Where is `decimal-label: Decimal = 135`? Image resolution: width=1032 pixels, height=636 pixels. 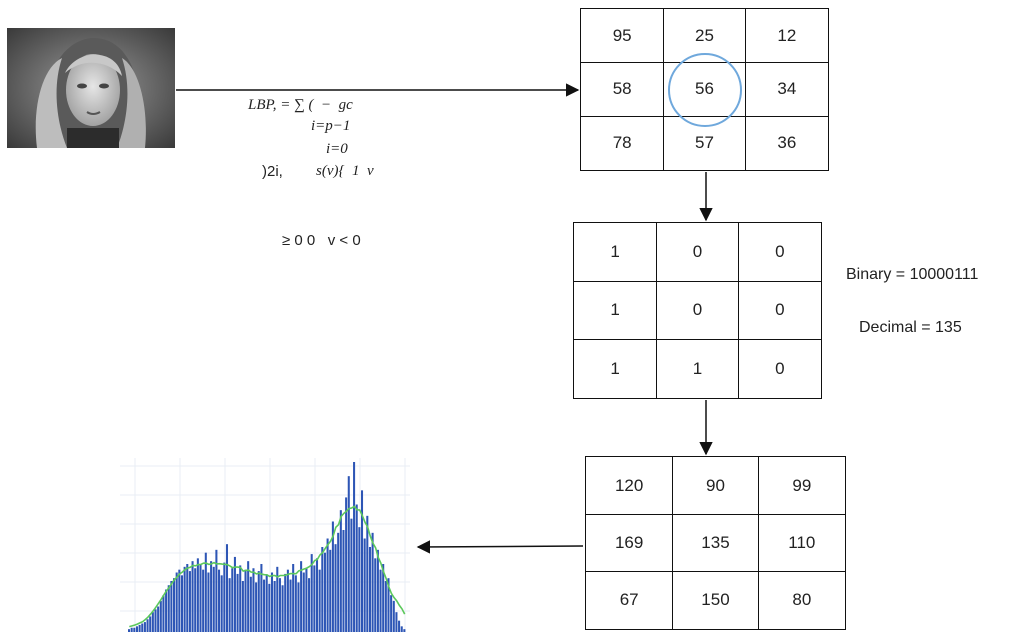 decimal-label: Decimal = 135 is located at coordinates (910, 327).